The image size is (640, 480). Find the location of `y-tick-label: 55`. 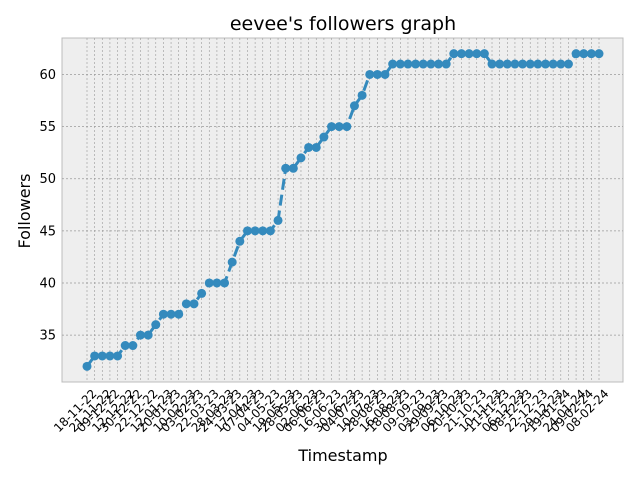

y-tick-label: 55 is located at coordinates (47, 127).